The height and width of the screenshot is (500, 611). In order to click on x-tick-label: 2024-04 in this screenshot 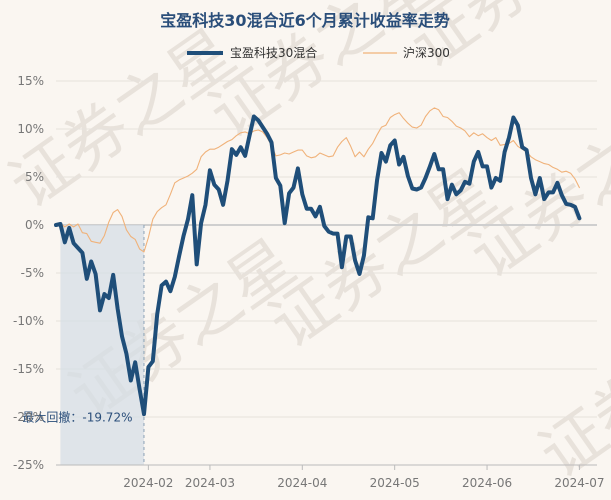, I will do `click(302, 483)`.